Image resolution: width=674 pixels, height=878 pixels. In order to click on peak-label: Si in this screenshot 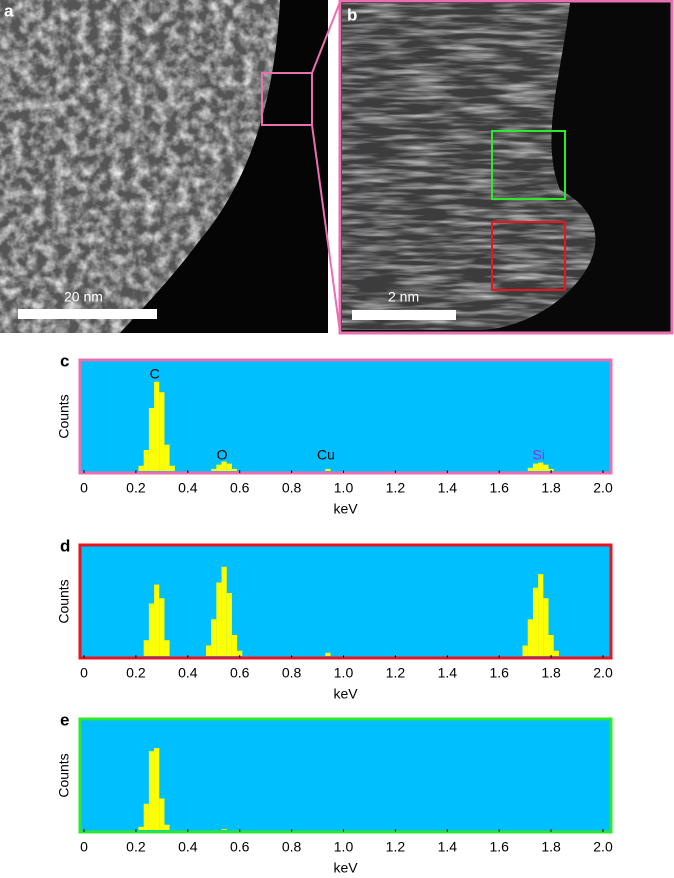, I will do `click(538, 455)`.